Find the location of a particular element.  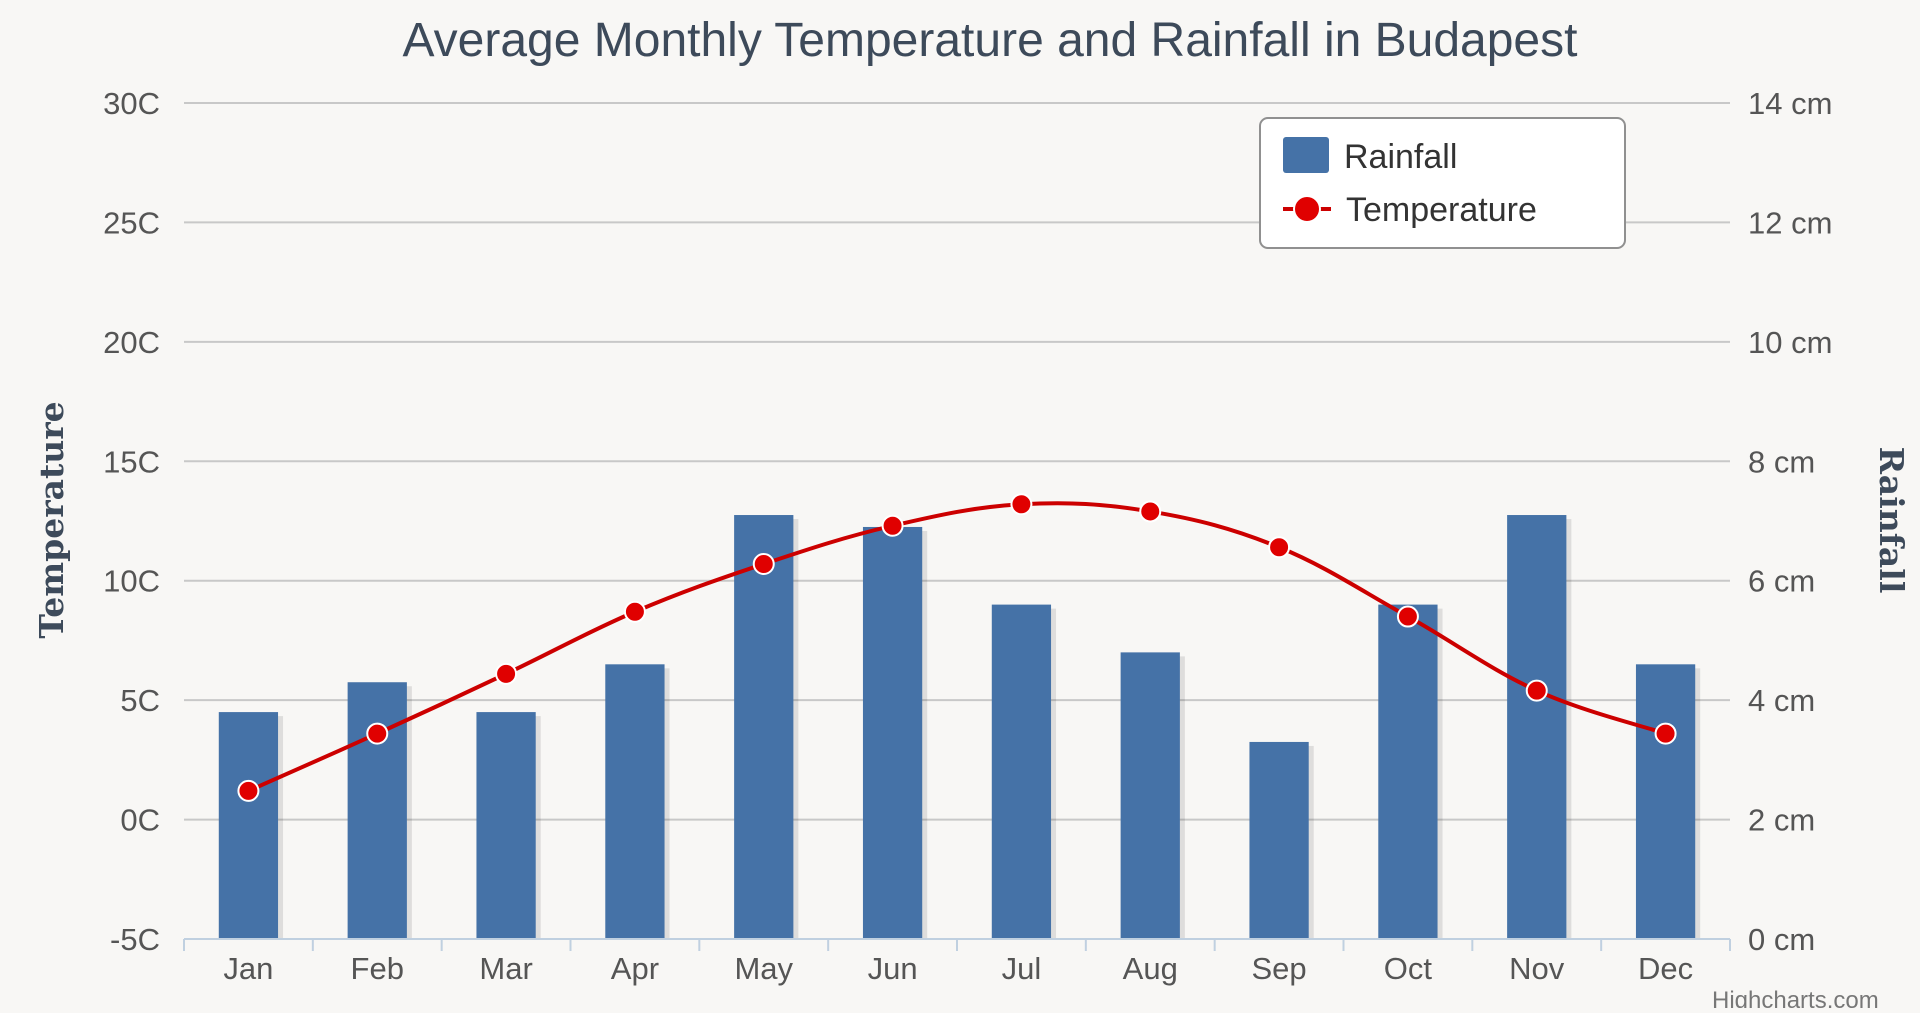

x-axis-tick-label: Nov is located at coordinates (1537, 968).